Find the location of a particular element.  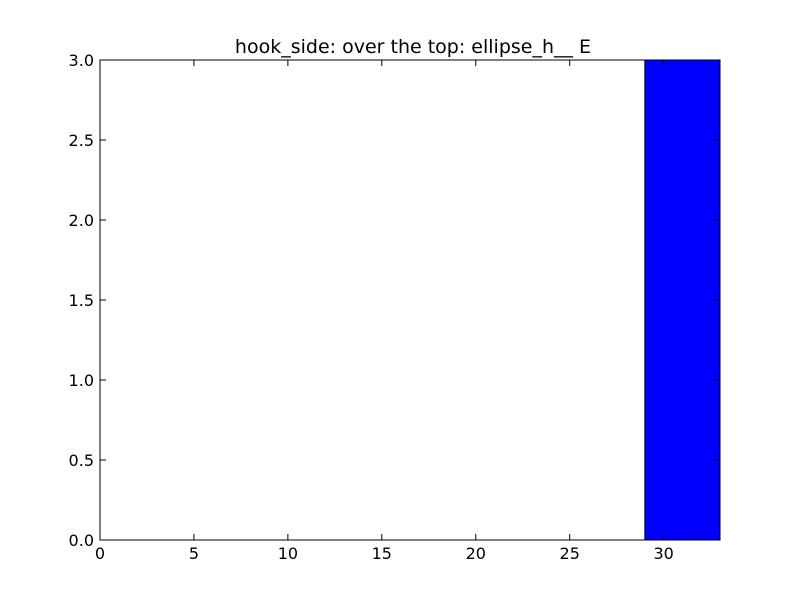

y-tick-label: 1.5 is located at coordinates (81, 300).